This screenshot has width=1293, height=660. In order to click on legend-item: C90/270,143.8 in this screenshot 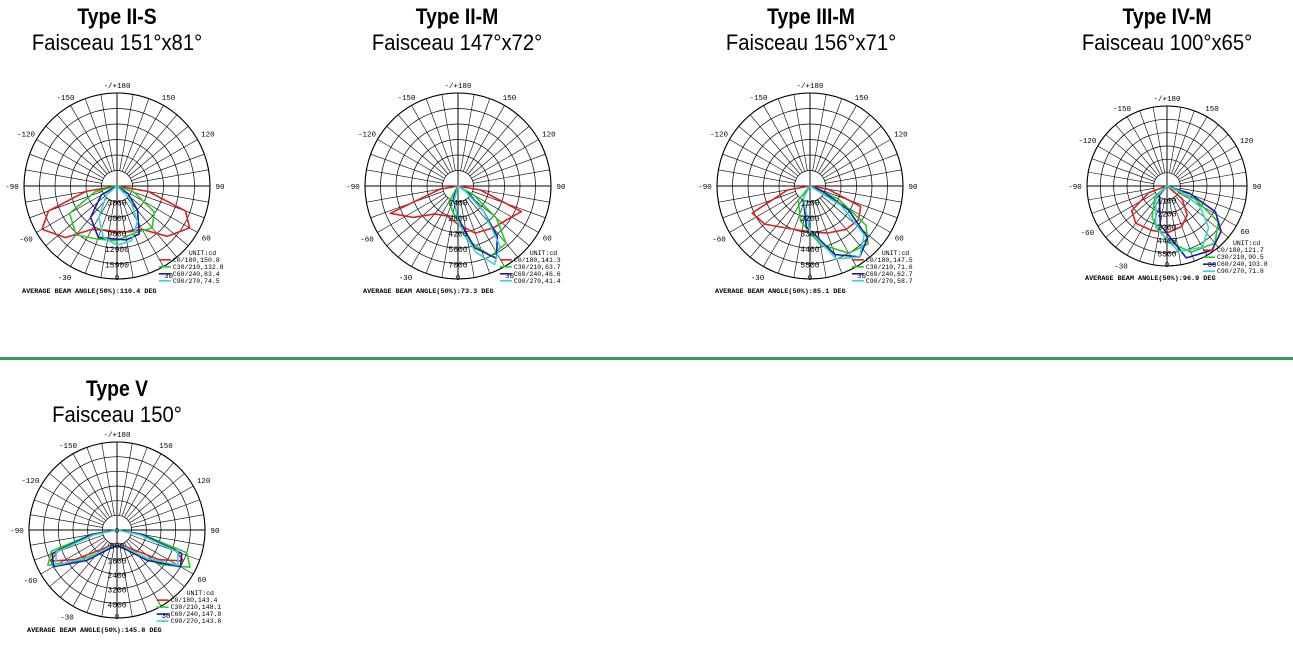, I will do `click(196, 621)`.